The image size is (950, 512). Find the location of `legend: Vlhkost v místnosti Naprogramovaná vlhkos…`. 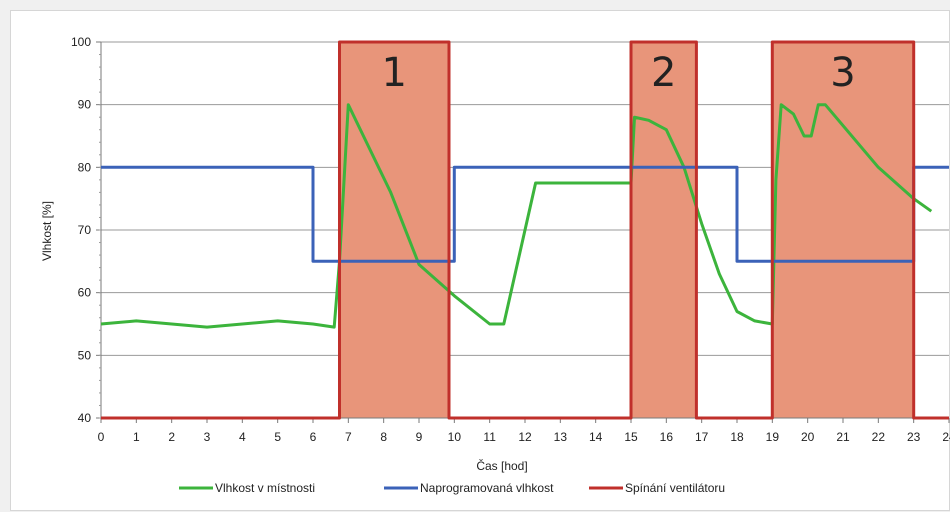

legend: Vlhkost v místnosti Naprogramovaná vlhkos… is located at coordinates (452, 488).